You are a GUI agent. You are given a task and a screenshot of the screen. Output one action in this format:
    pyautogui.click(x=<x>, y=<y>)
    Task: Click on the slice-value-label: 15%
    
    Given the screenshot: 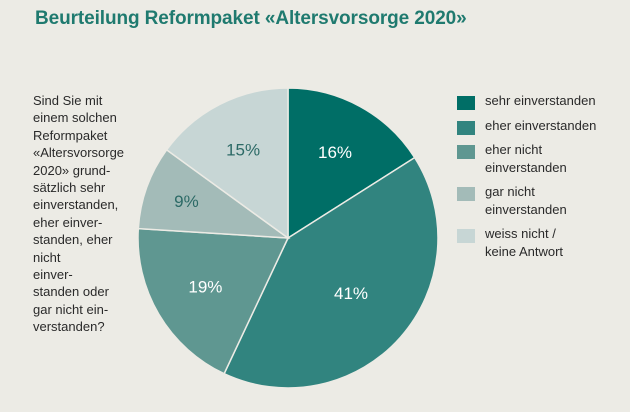 What is the action you would take?
    pyautogui.click(x=243, y=149)
    